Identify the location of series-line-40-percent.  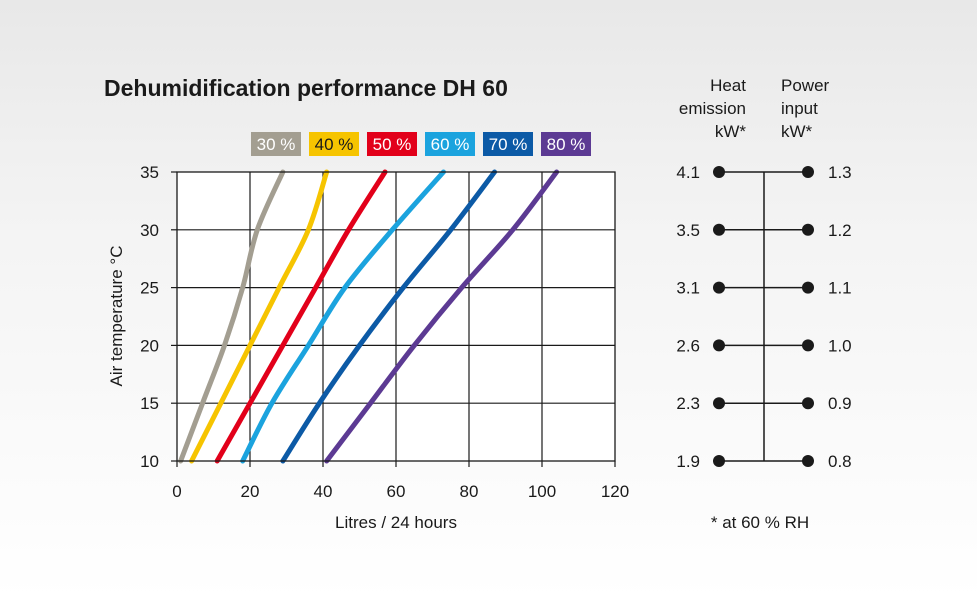
(259, 316).